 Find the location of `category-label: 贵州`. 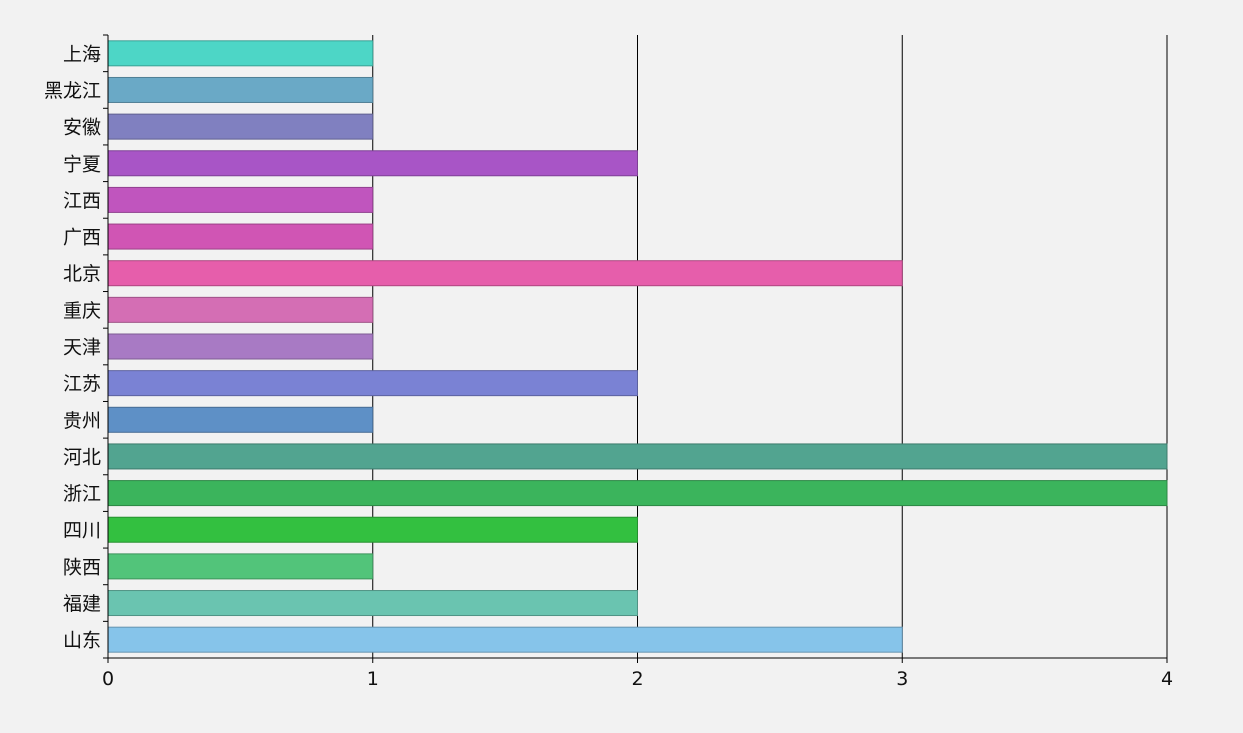

category-label: 贵州 is located at coordinates (82, 421).